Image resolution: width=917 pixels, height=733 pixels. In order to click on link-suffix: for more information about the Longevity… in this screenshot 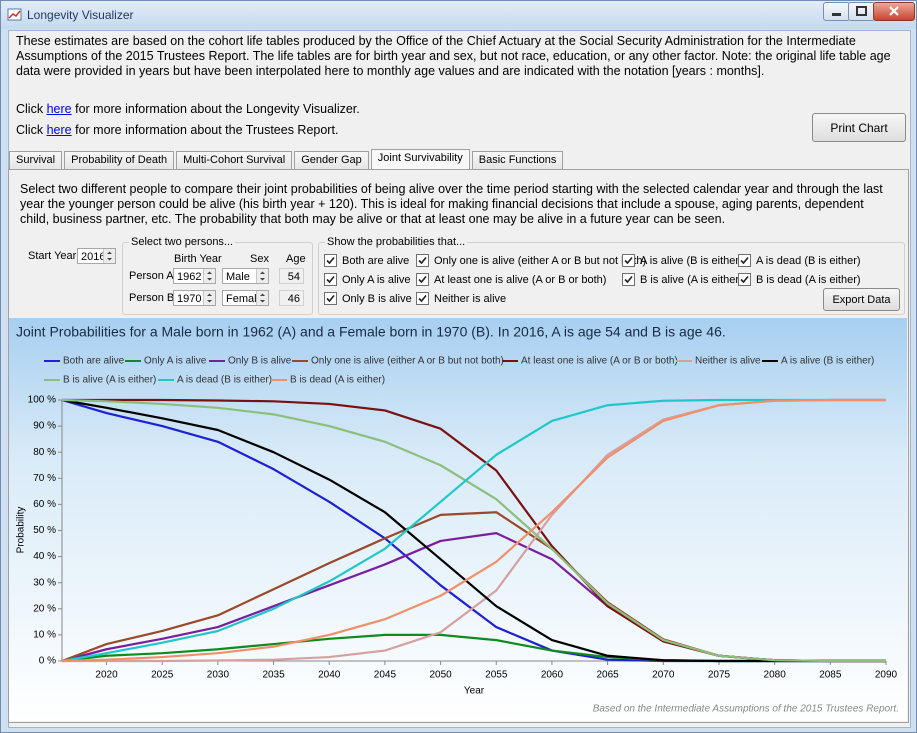, I will do `click(217, 109)`.